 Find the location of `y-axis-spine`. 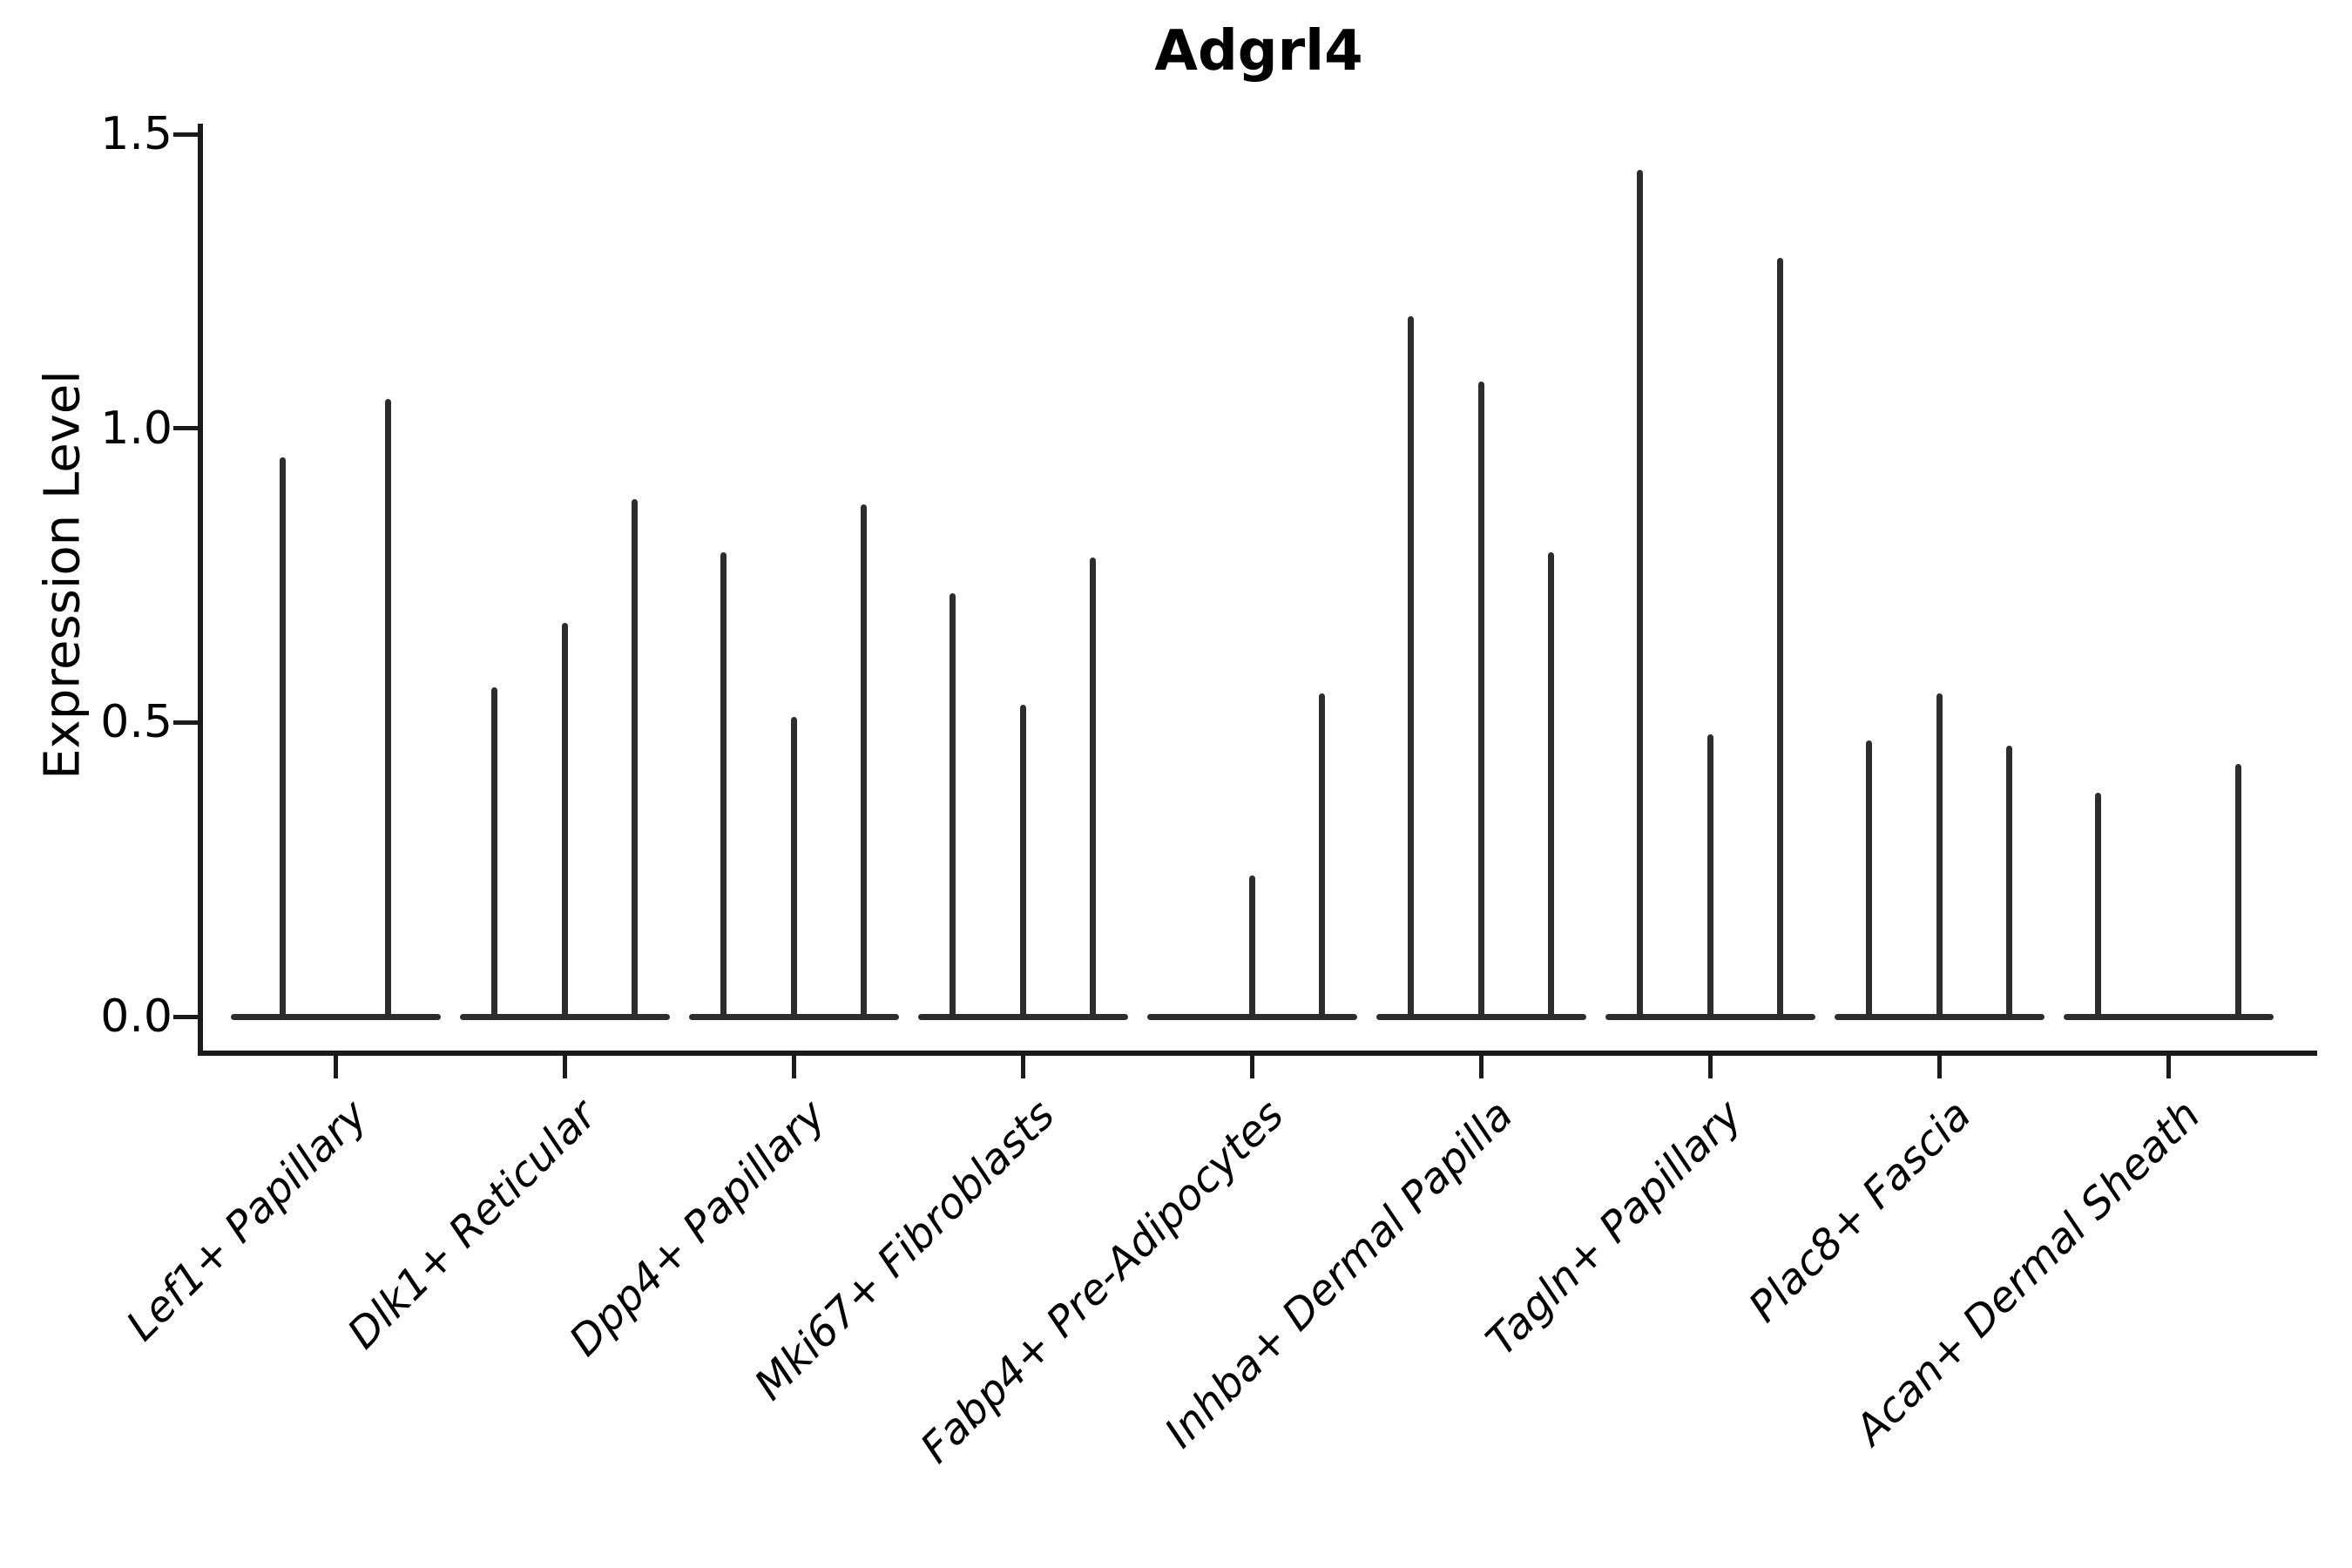

y-axis-spine is located at coordinates (200, 590).